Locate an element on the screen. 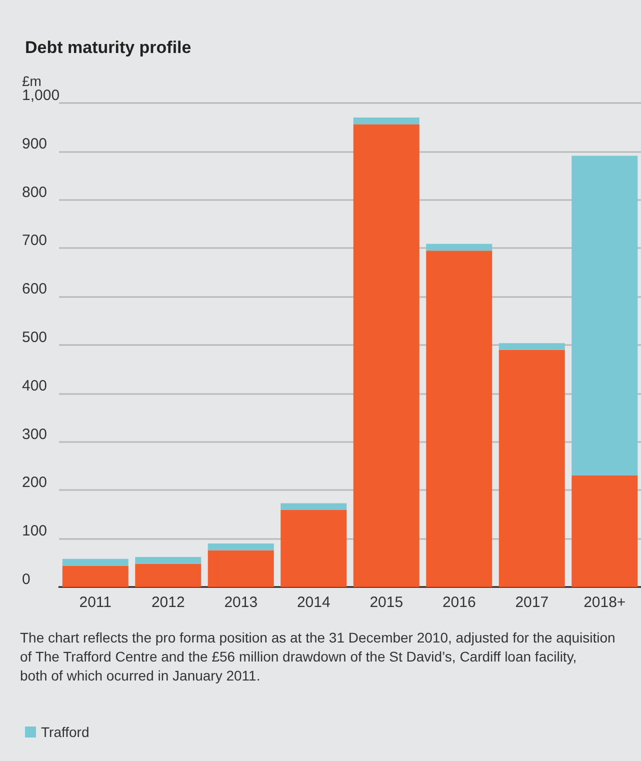 The image size is (641, 761). x-tick-label: 2018+ is located at coordinates (605, 602).